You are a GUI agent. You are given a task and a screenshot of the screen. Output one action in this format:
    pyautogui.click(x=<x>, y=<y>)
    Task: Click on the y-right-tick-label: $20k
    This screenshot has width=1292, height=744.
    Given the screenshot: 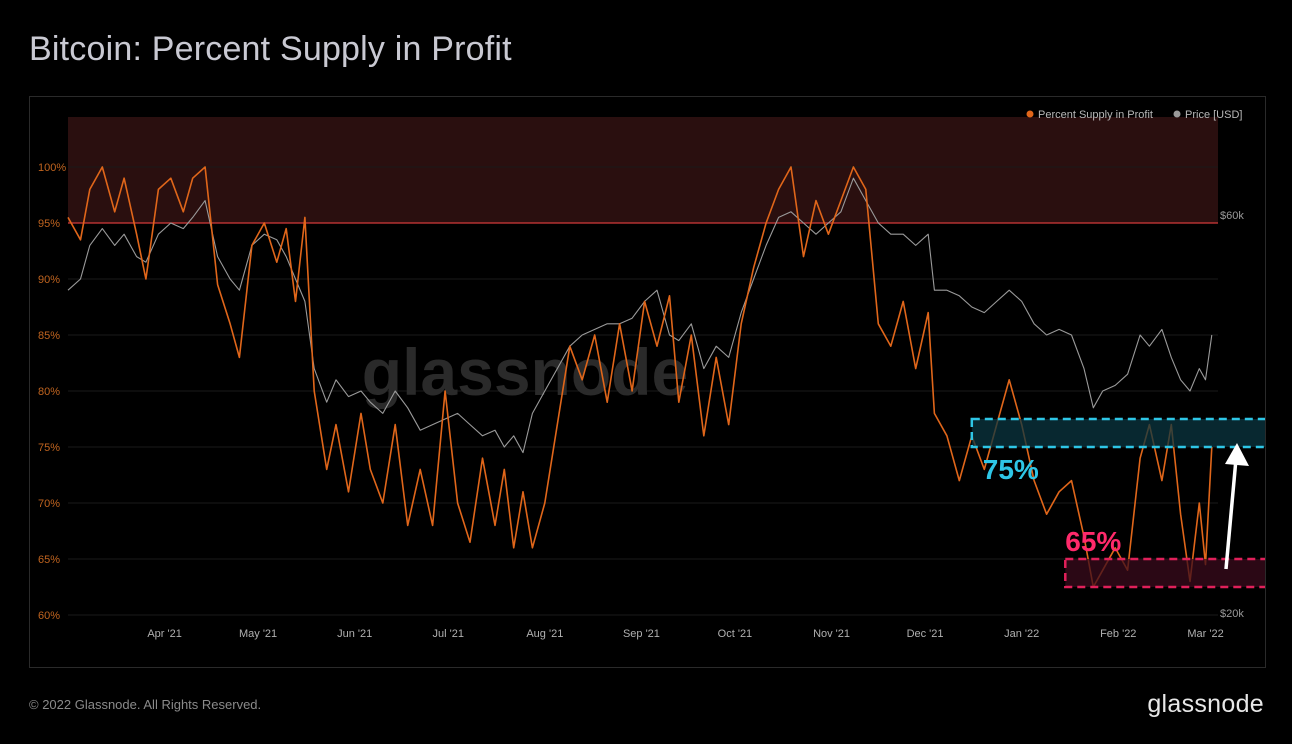 What is the action you would take?
    pyautogui.click(x=1232, y=614)
    